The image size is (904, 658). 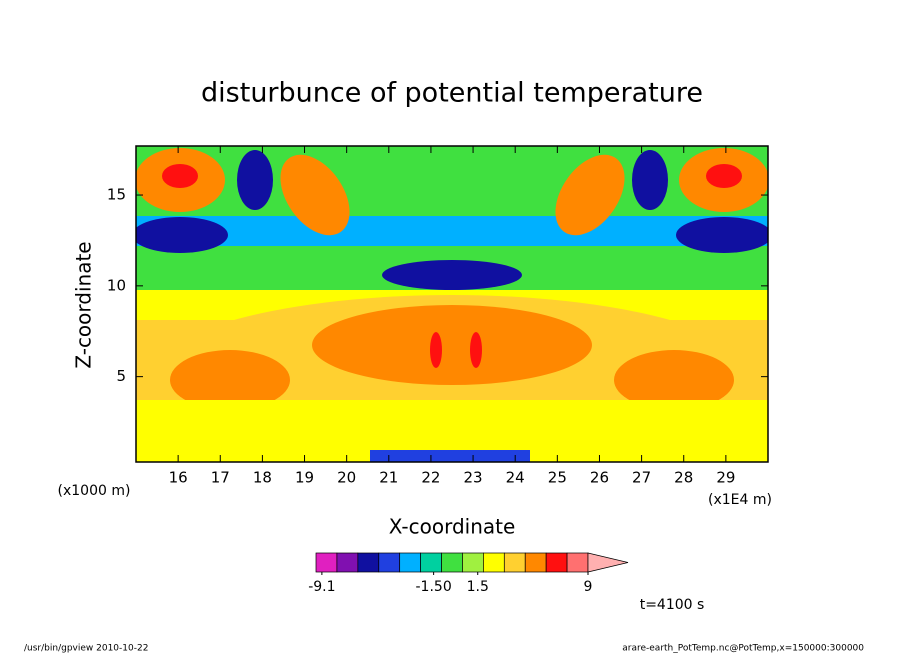 What do you see at coordinates (641, 478) in the screenshot?
I see `x-tick-label: 27` at bounding box center [641, 478].